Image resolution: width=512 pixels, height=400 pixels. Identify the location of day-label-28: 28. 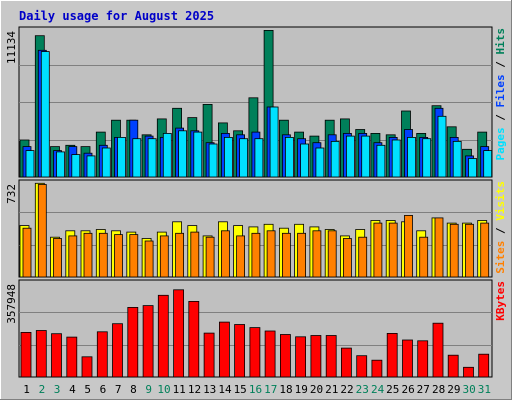
(438, 389).